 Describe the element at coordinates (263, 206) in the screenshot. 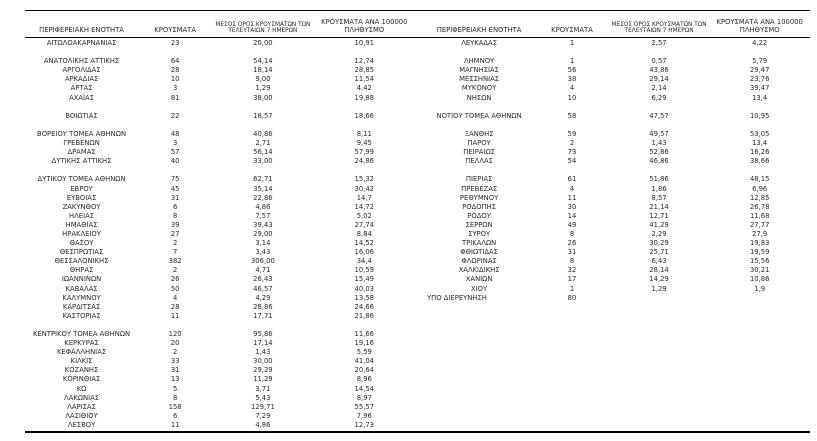

I see `avg7-cell: 4,86` at that location.